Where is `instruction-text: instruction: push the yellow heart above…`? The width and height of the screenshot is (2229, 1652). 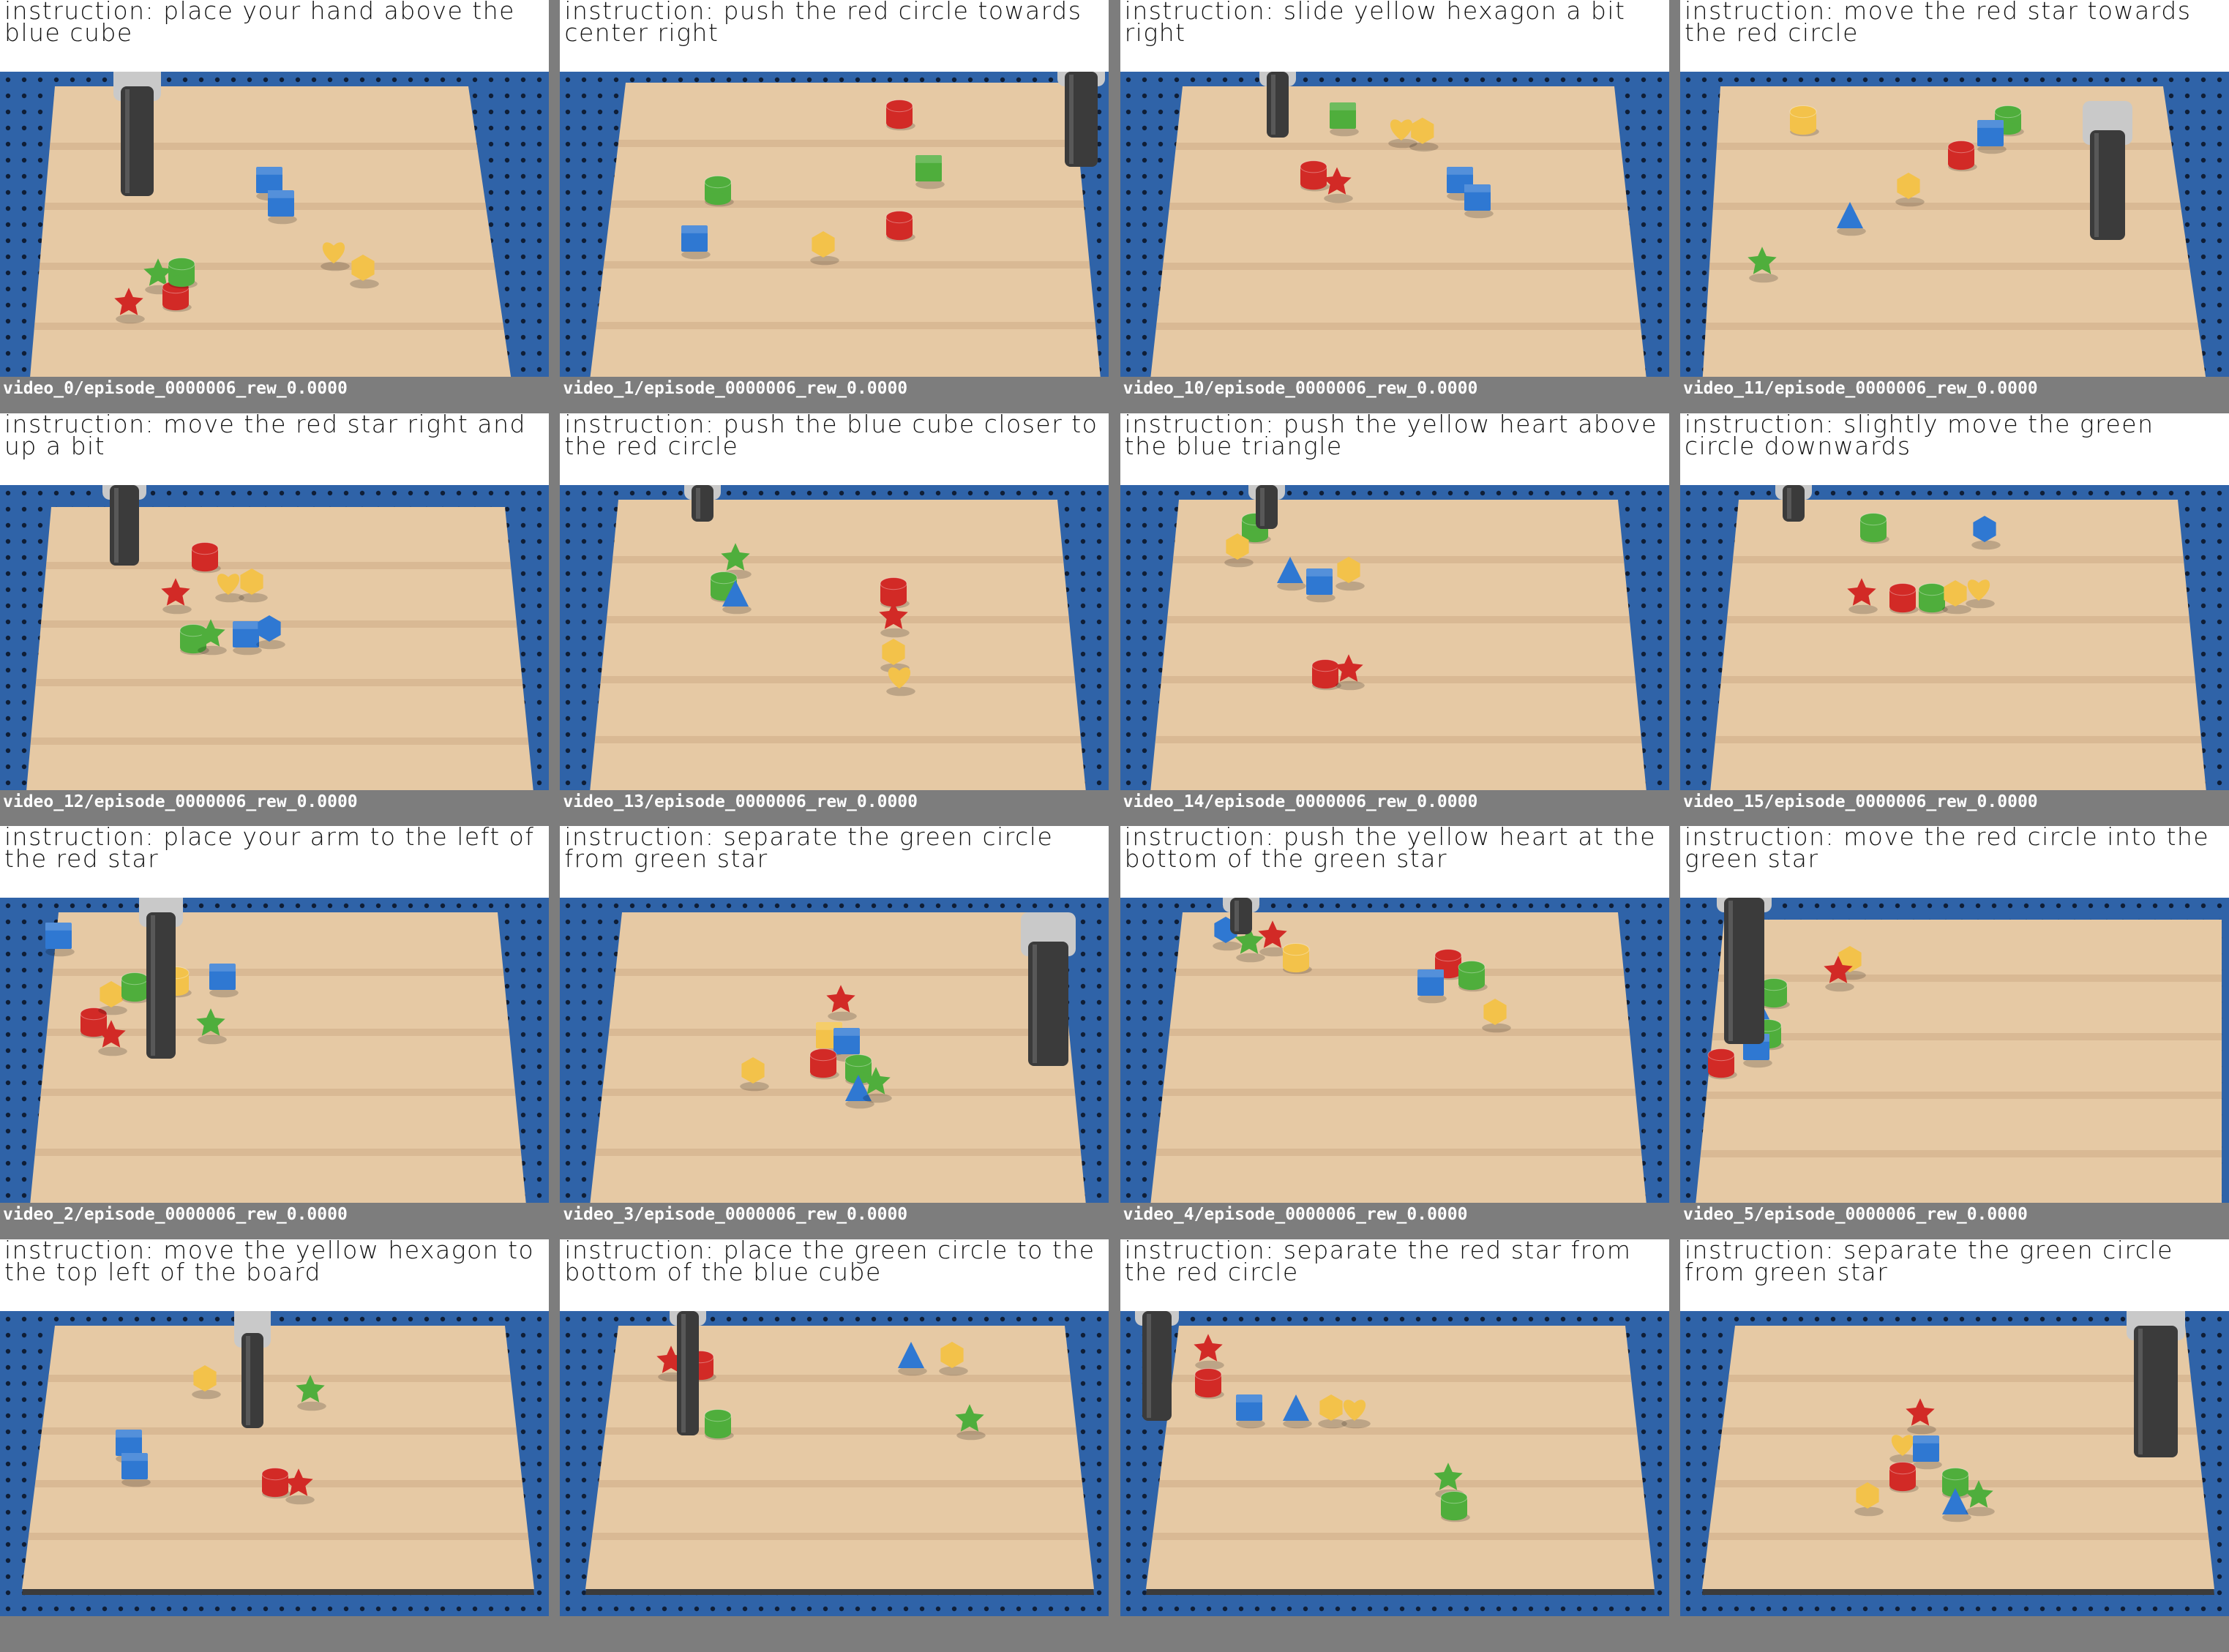 instruction-text: instruction: push the yellow heart above… is located at coordinates (1394, 449).